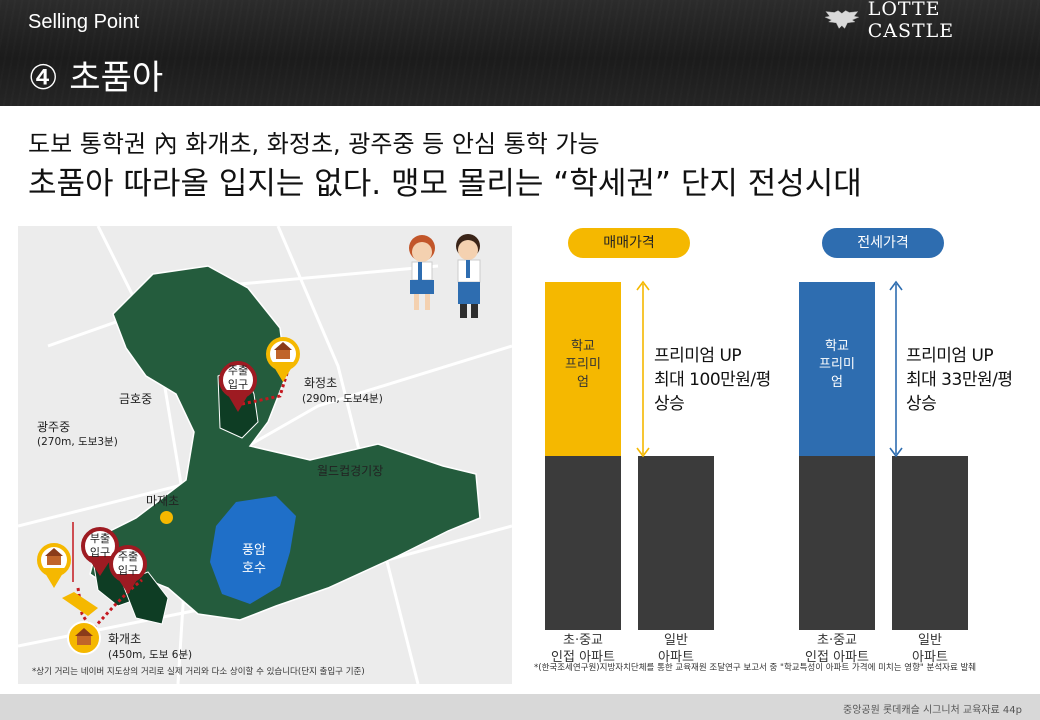  I want to click on route-hwagae, so click(109, 605).